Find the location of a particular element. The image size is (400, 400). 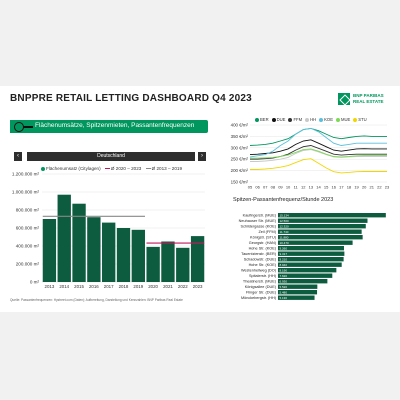

x-tick-label: 23 is located at coordinates (387, 187).